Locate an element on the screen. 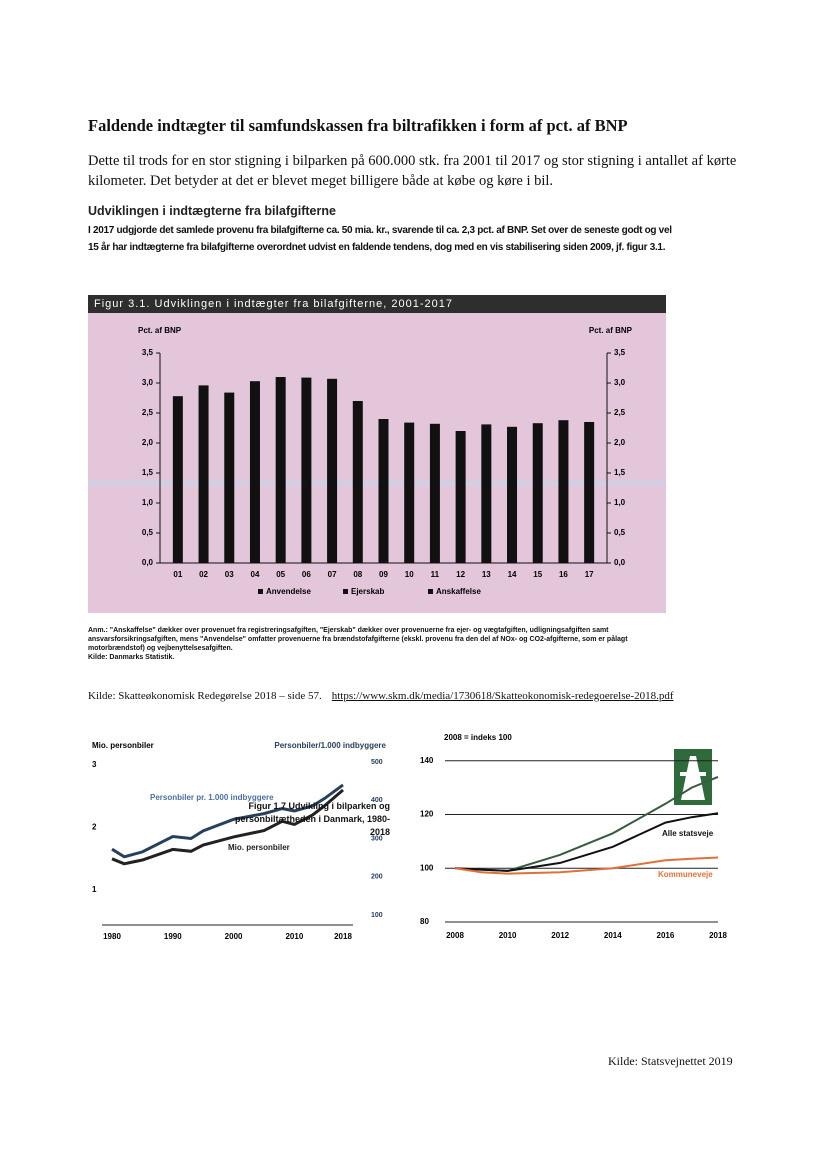  figure-header is located at coordinates (377, 304).